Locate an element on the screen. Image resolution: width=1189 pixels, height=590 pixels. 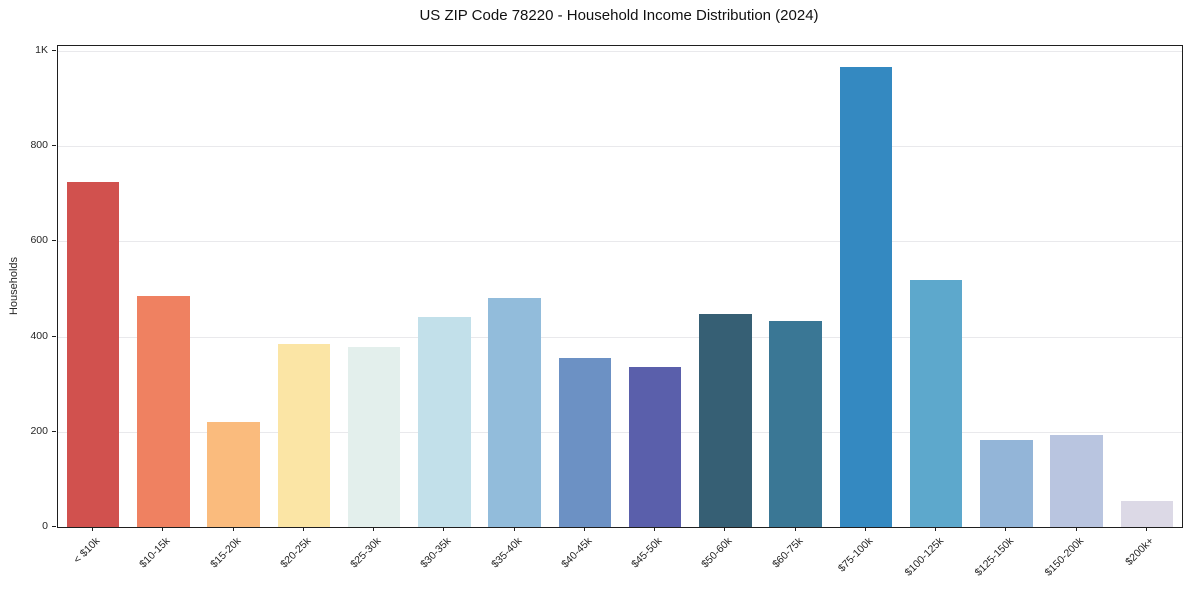
x-tick-label: $150-200k is located at coordinates (1064, 557).